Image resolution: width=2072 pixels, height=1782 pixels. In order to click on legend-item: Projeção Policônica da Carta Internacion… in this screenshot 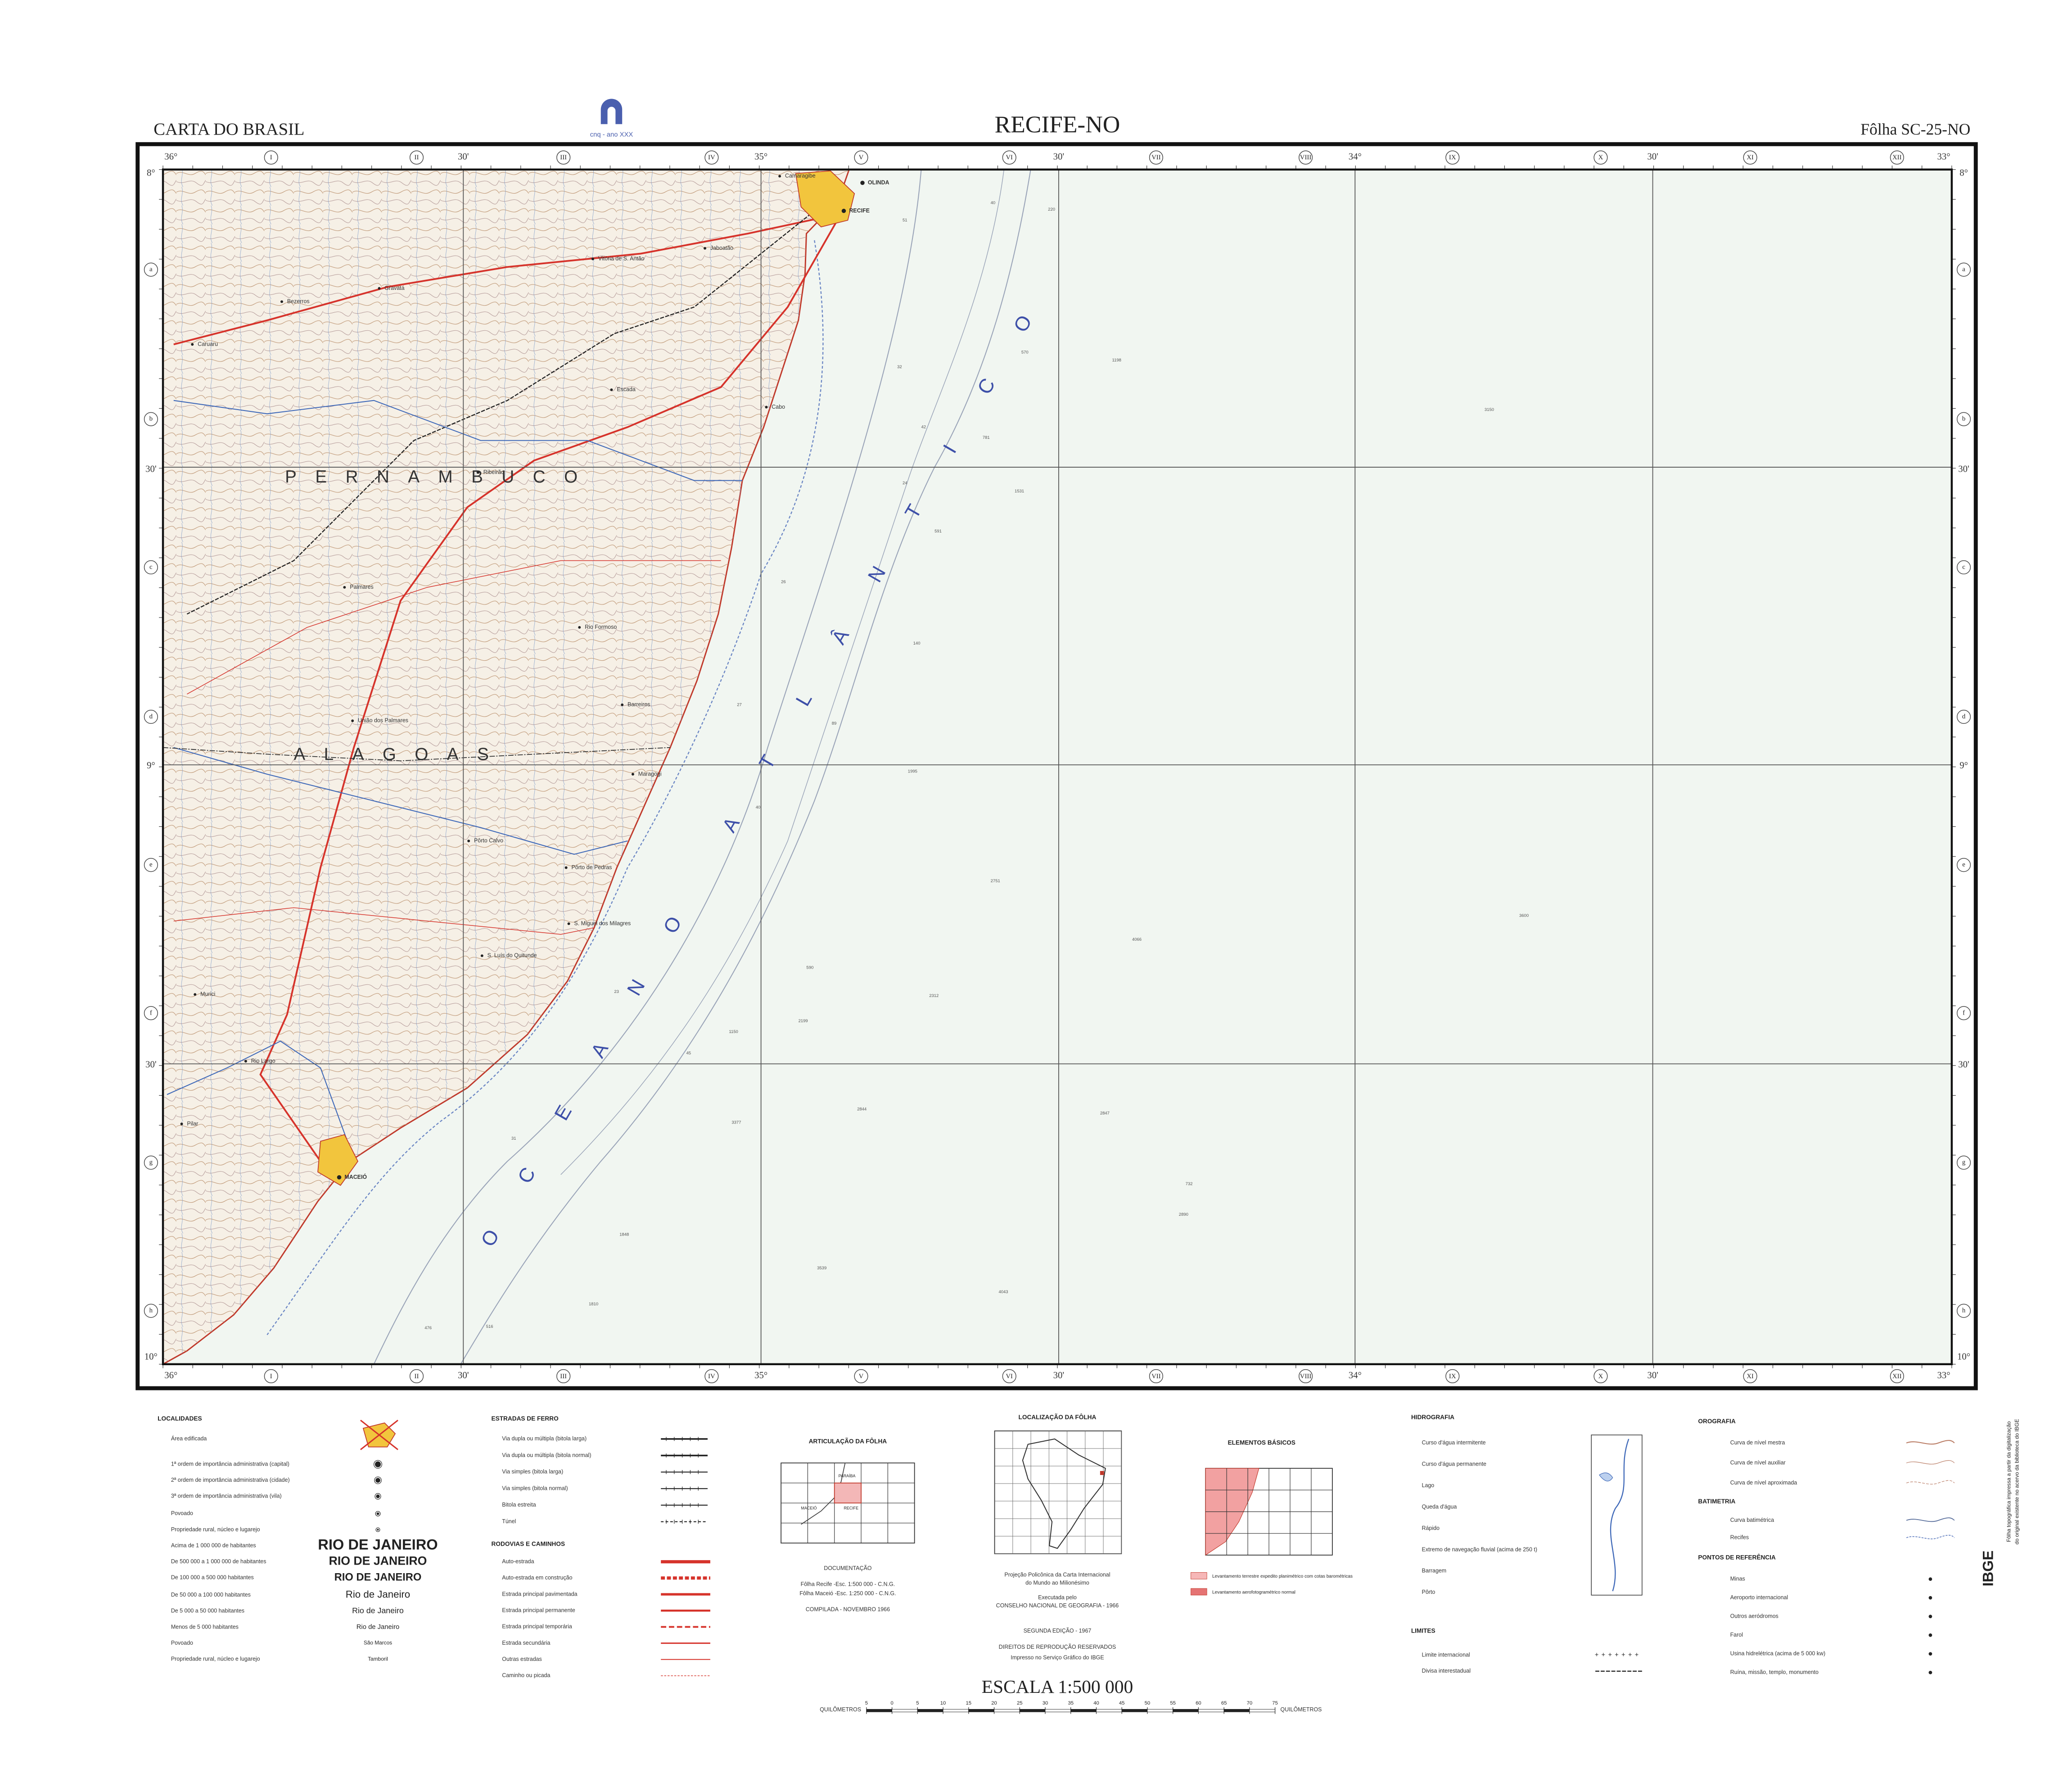, I will do `click(1057, 1575)`.